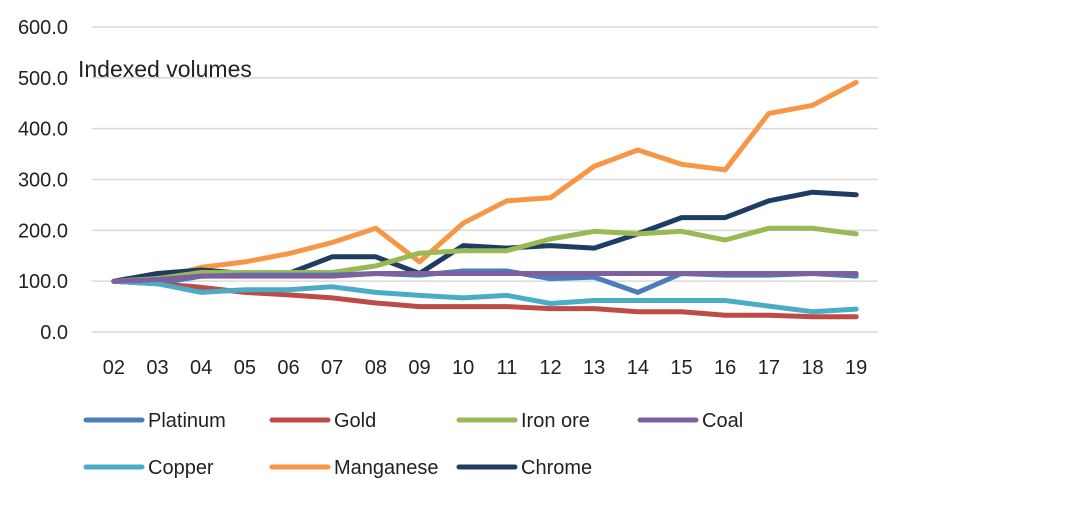  I want to click on y-tick-label: 400.0, so click(43, 130).